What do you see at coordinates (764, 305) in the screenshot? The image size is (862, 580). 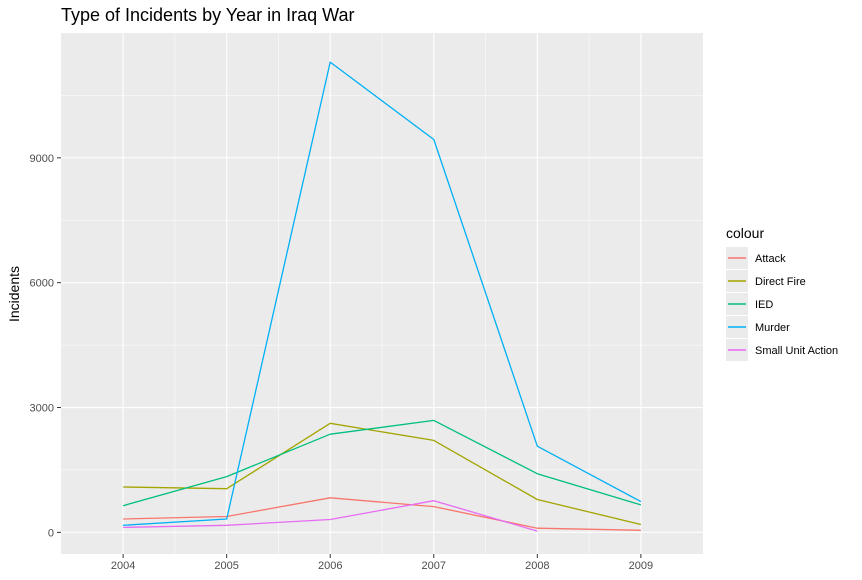 I see `legend-label: IED` at bounding box center [764, 305].